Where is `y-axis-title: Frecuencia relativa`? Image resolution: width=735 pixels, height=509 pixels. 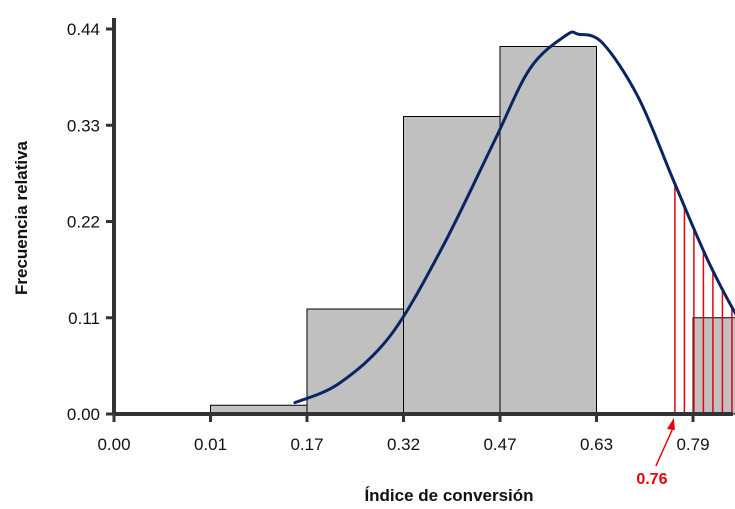
y-axis-title: Frecuencia relativa is located at coordinates (21, 217).